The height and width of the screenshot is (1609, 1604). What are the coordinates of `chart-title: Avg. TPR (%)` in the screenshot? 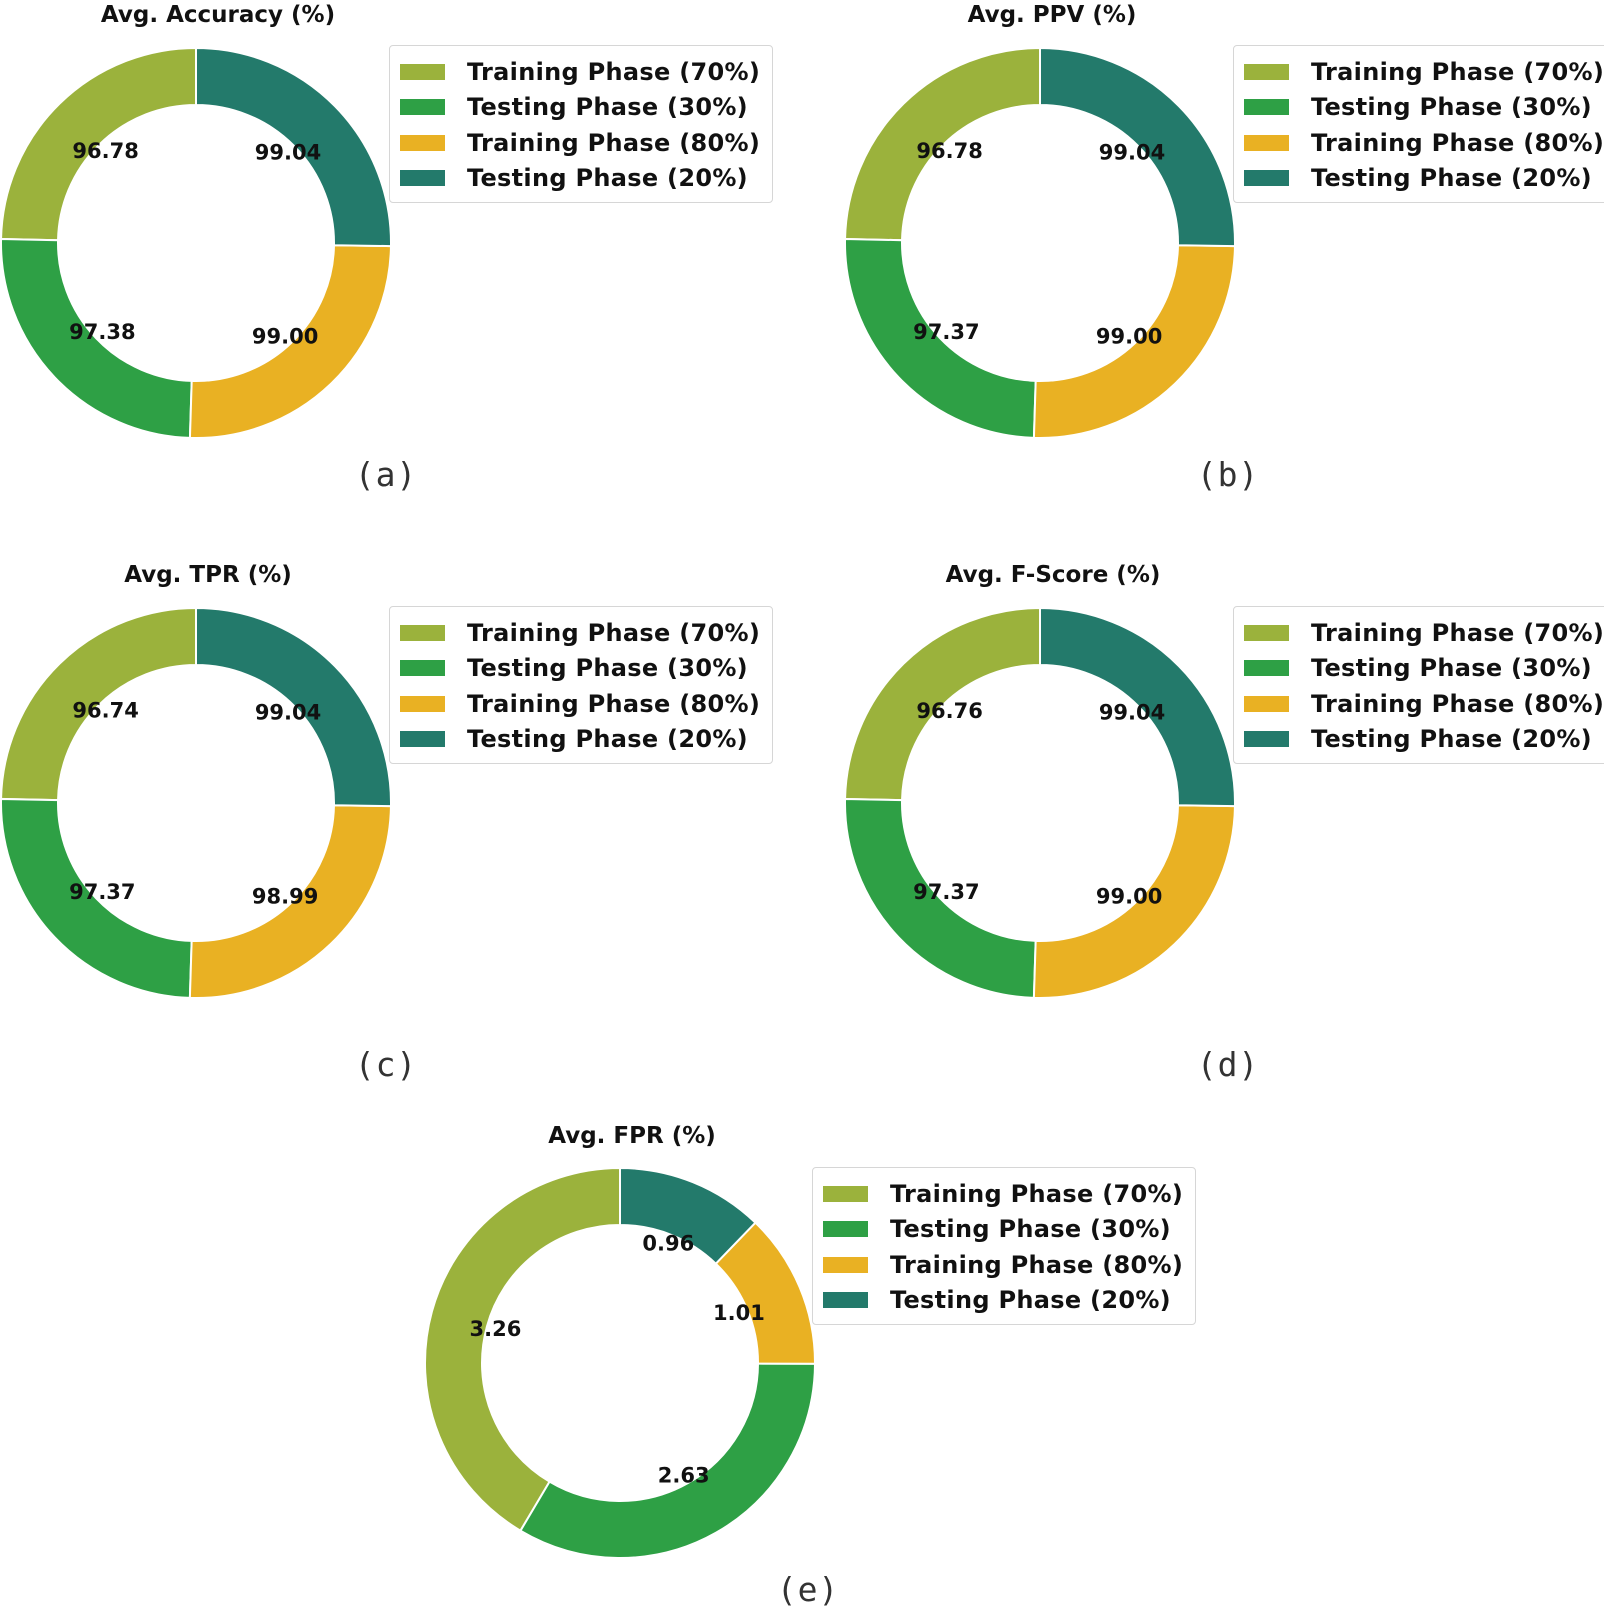 It's located at (208, 575).